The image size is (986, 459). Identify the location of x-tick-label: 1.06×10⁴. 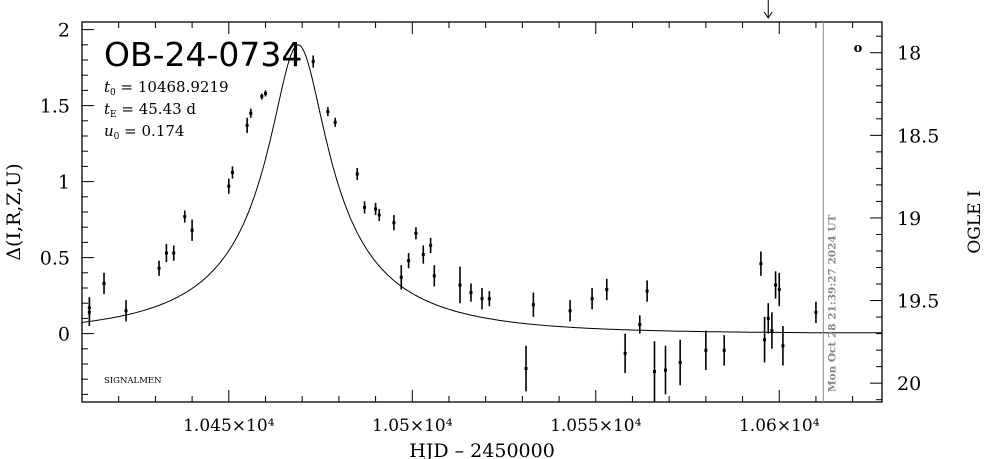
(779, 426).